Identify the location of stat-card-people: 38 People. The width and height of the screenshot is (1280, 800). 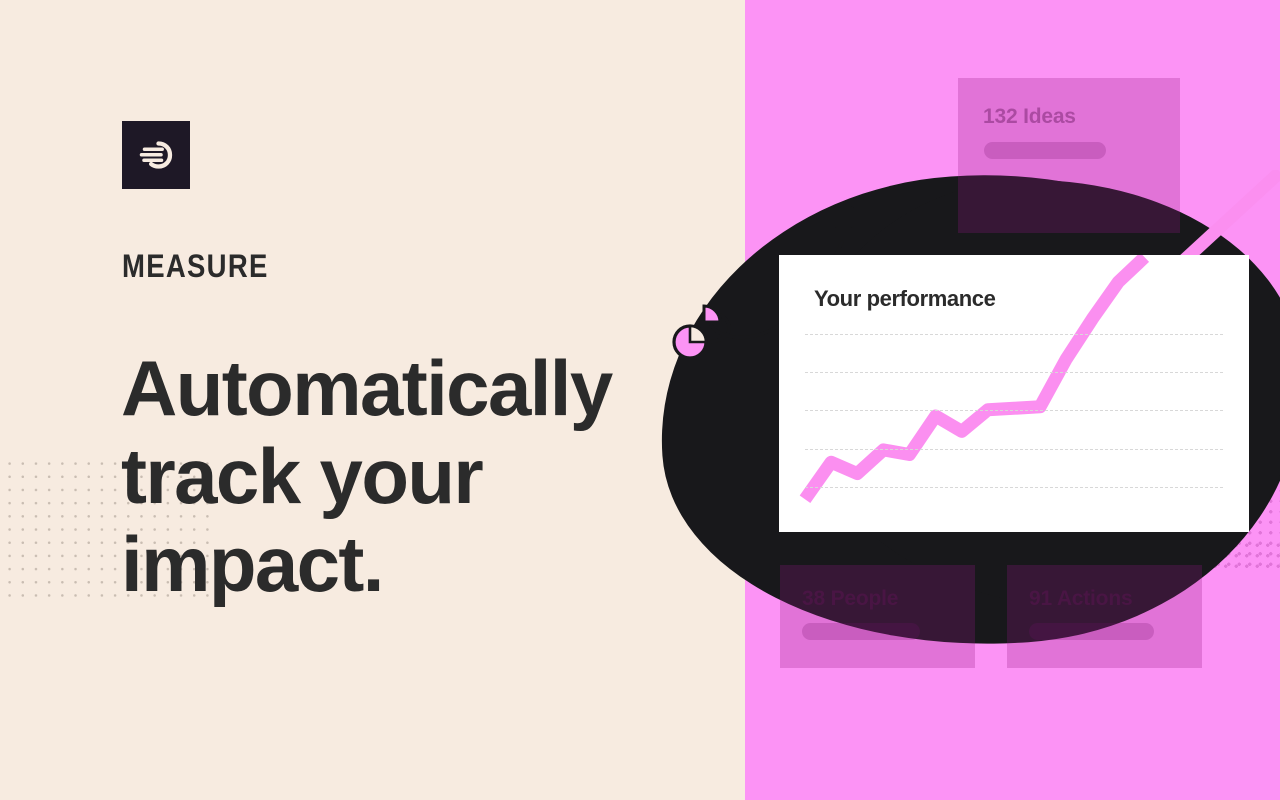
(877, 616).